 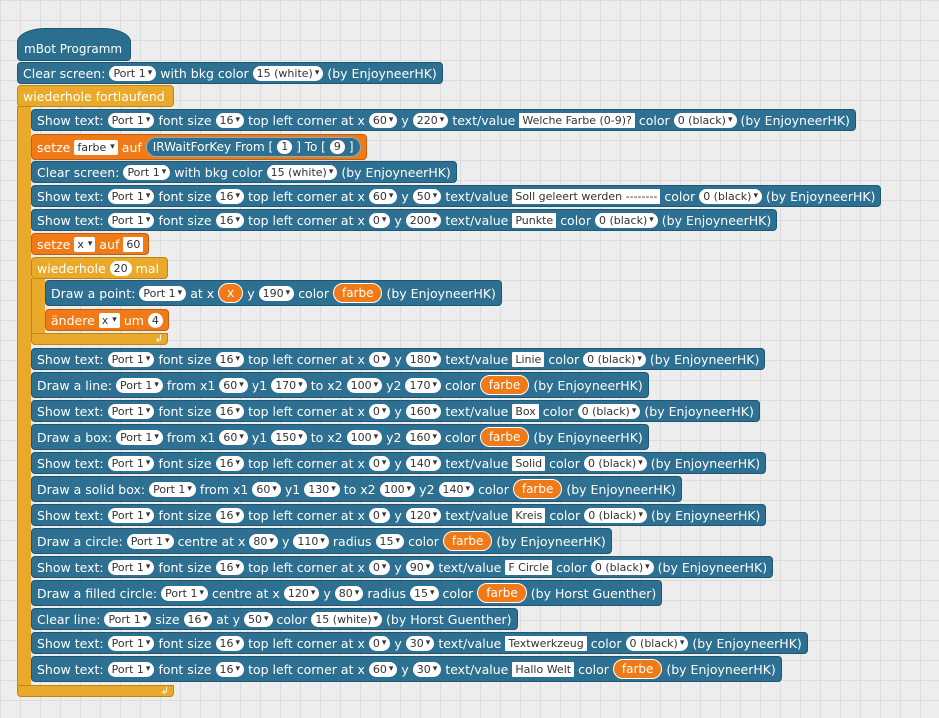 I want to click on text-input: Textwerkzeug, so click(x=546, y=643).